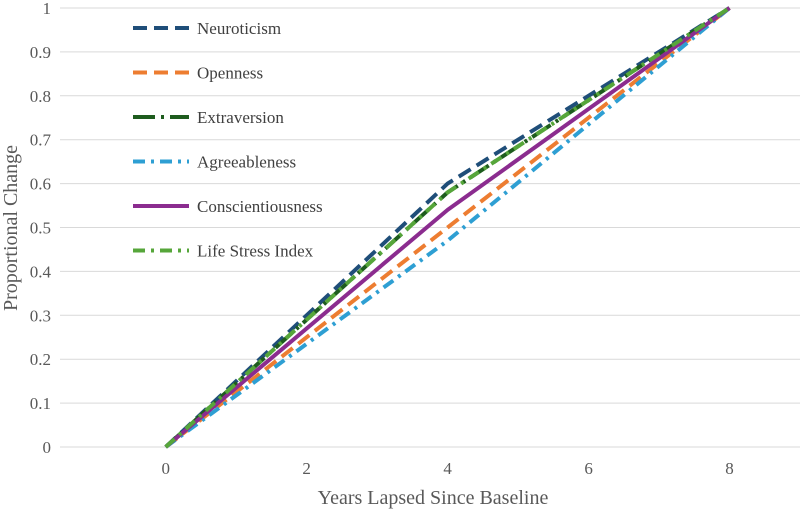 The image size is (800, 512). Describe the element at coordinates (240, 117) in the screenshot. I see `legend-label-extraversion: Extraversion` at that location.